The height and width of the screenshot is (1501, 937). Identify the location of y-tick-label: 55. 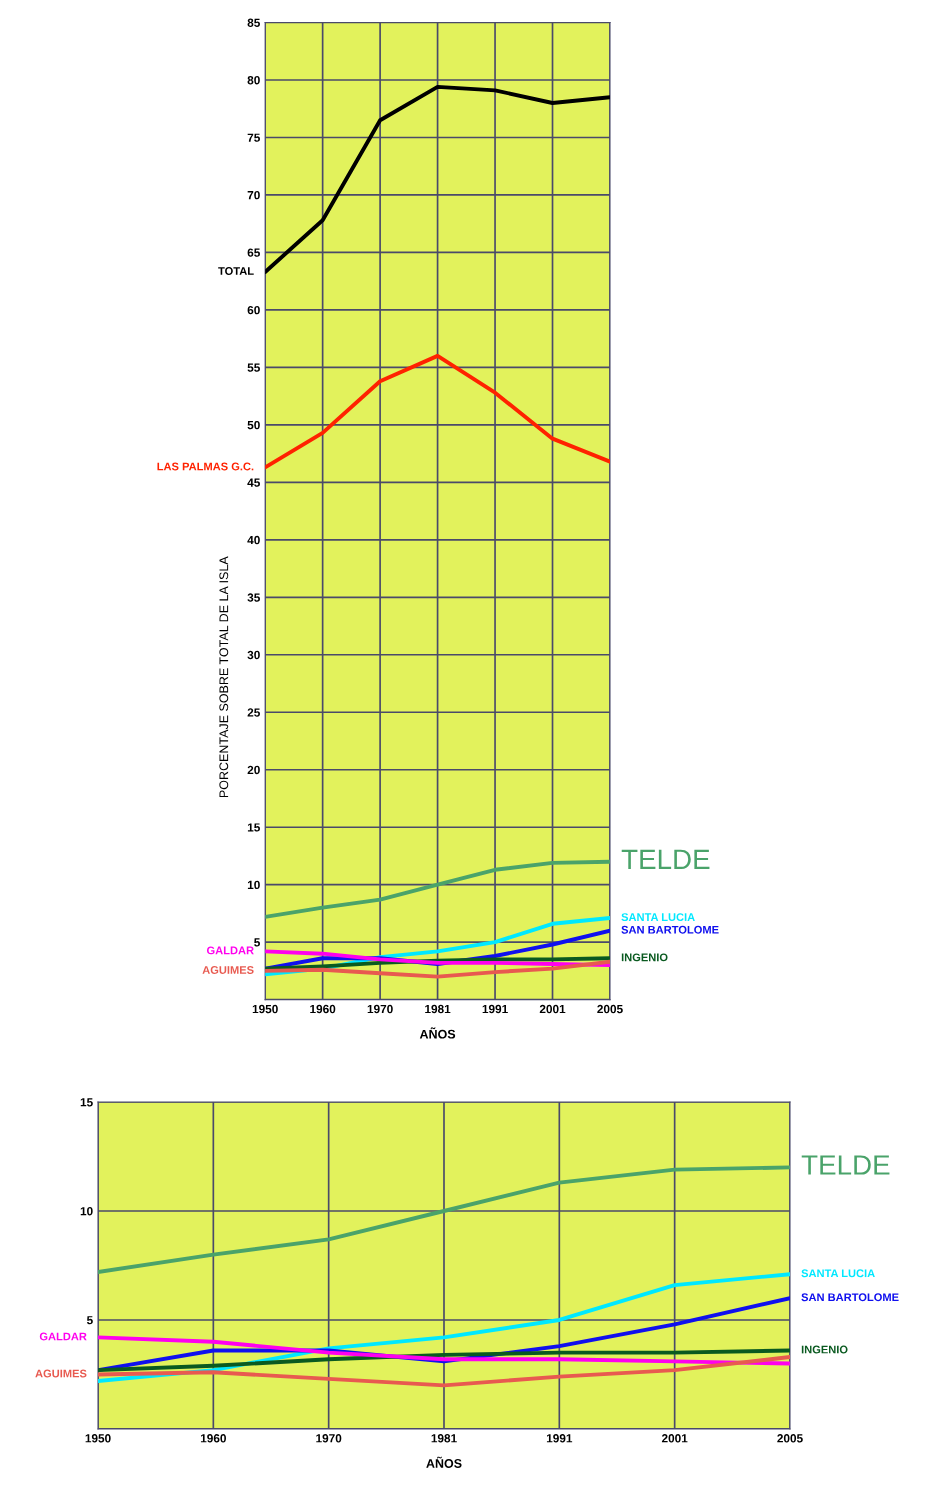
(253, 367).